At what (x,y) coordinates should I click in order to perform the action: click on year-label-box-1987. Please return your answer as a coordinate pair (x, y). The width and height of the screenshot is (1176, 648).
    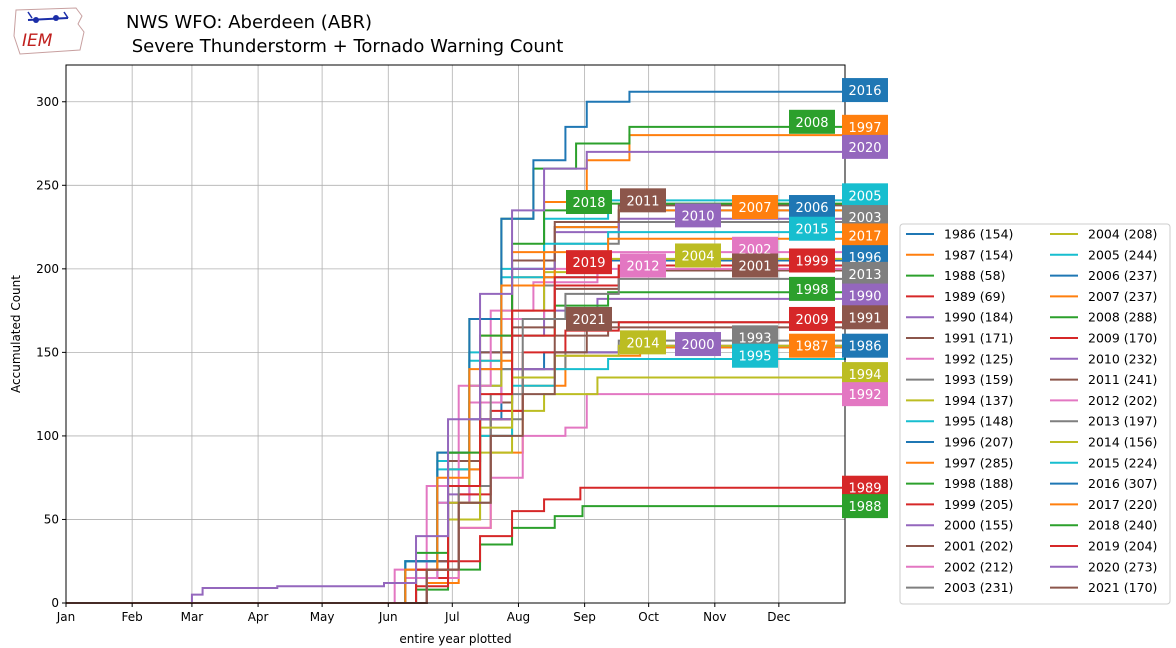
    Looking at the image, I should click on (812, 345).